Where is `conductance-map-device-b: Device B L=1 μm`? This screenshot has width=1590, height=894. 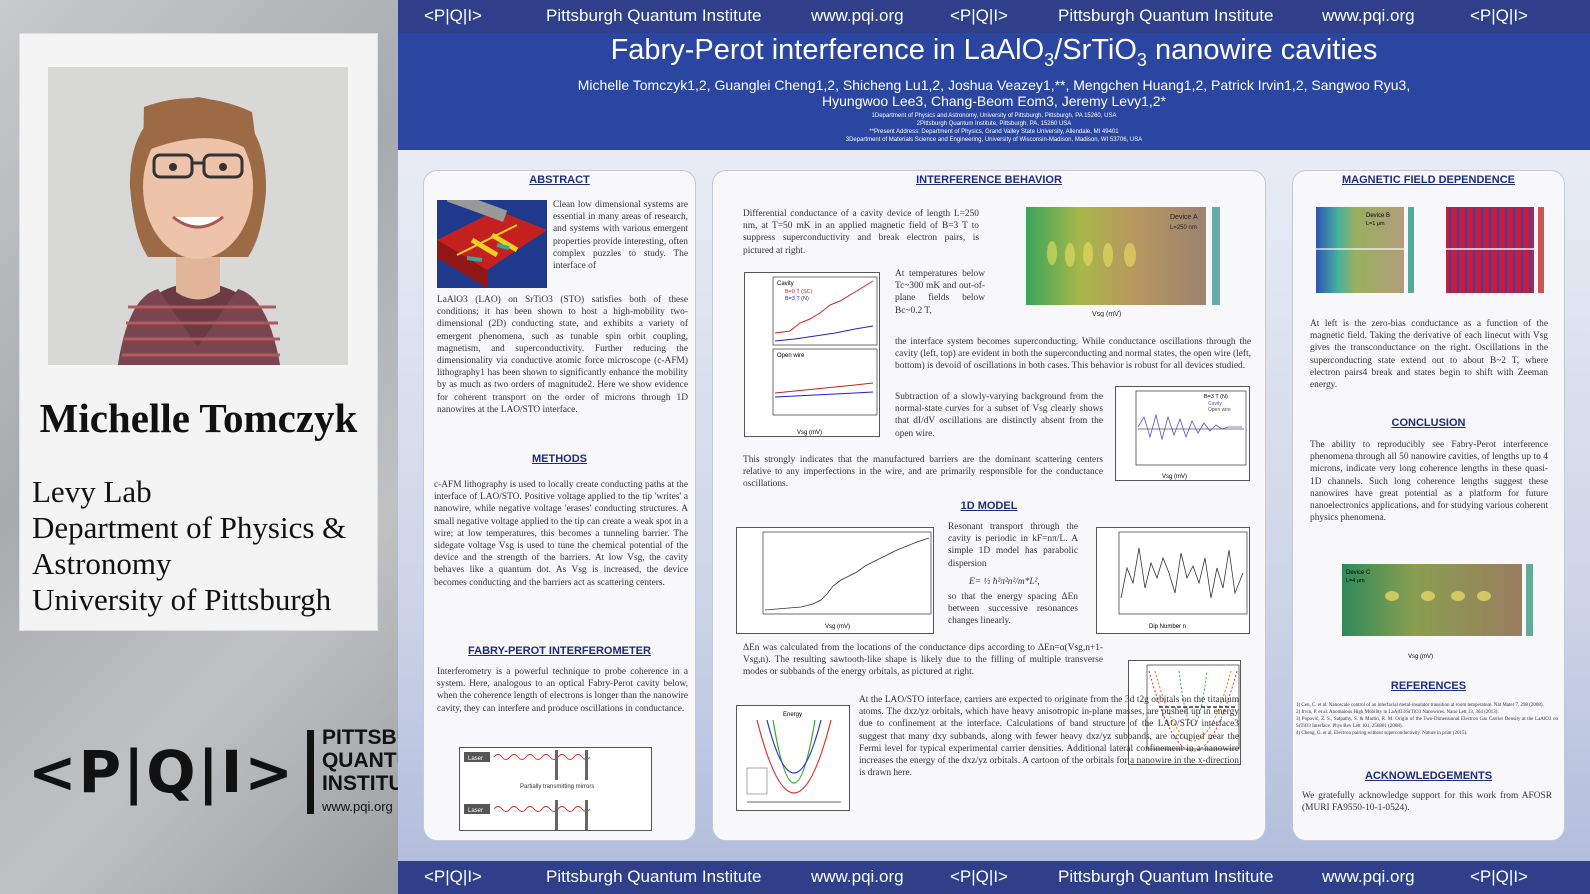
conductance-map-device-b: Device B L=1 μm is located at coordinates (1367, 255).